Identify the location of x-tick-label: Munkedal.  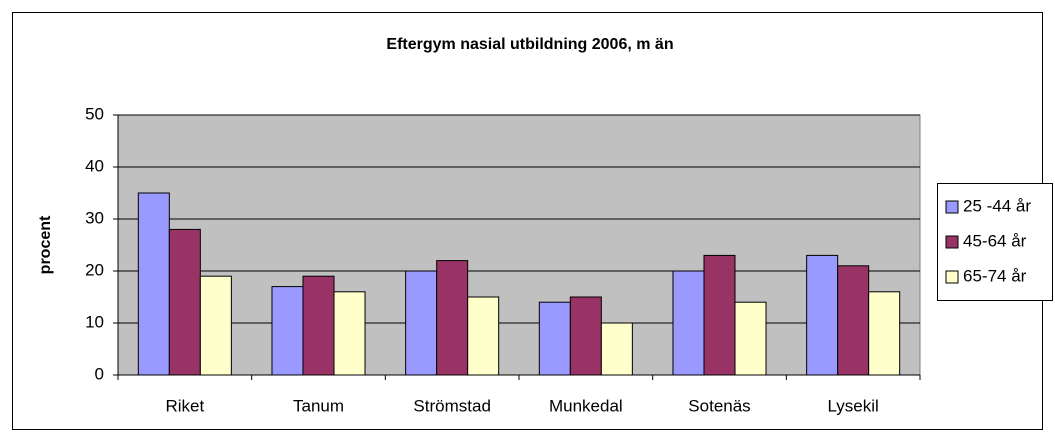
(586, 405).